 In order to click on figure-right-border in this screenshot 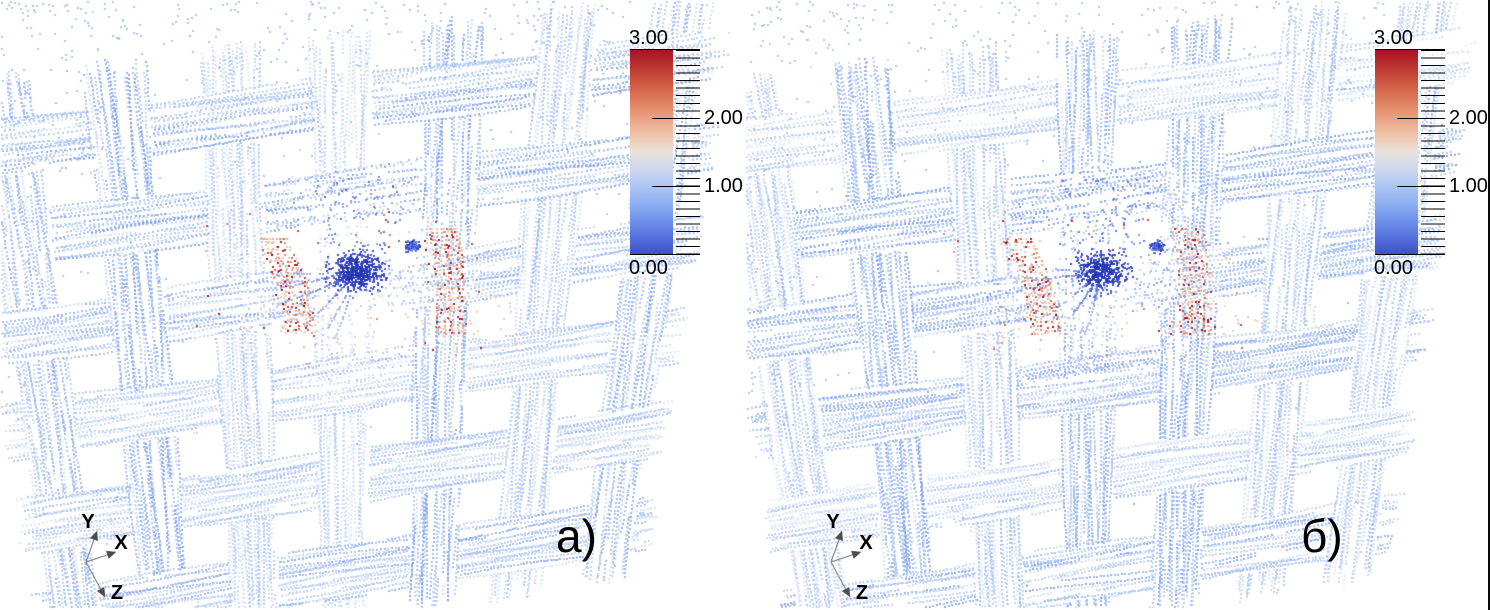, I will do `click(1489, 305)`.